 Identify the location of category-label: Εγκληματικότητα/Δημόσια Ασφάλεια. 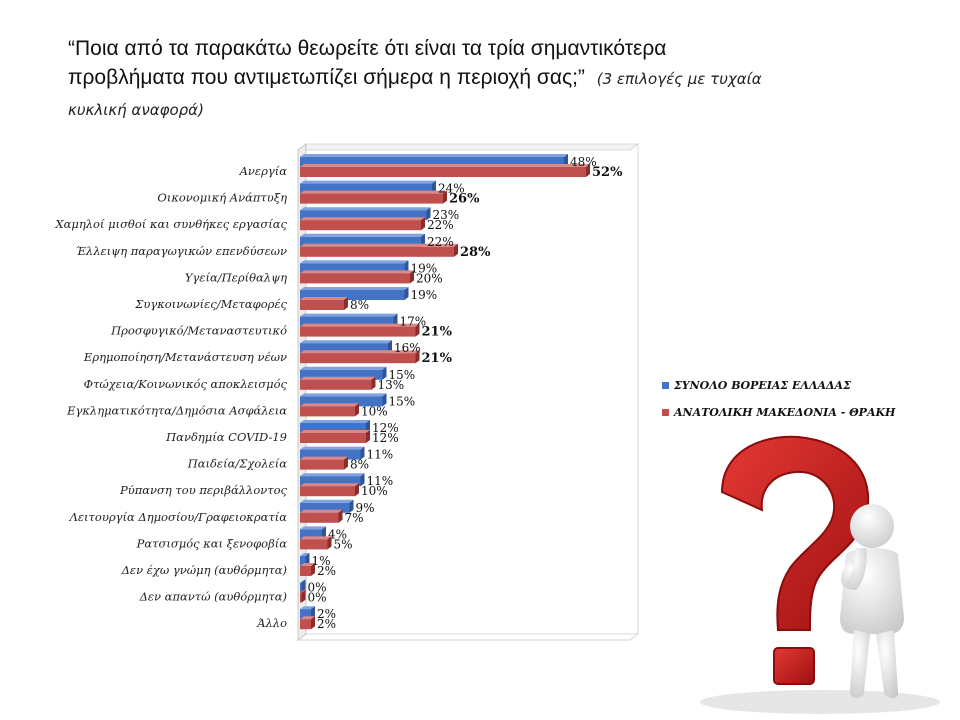
(176, 410).